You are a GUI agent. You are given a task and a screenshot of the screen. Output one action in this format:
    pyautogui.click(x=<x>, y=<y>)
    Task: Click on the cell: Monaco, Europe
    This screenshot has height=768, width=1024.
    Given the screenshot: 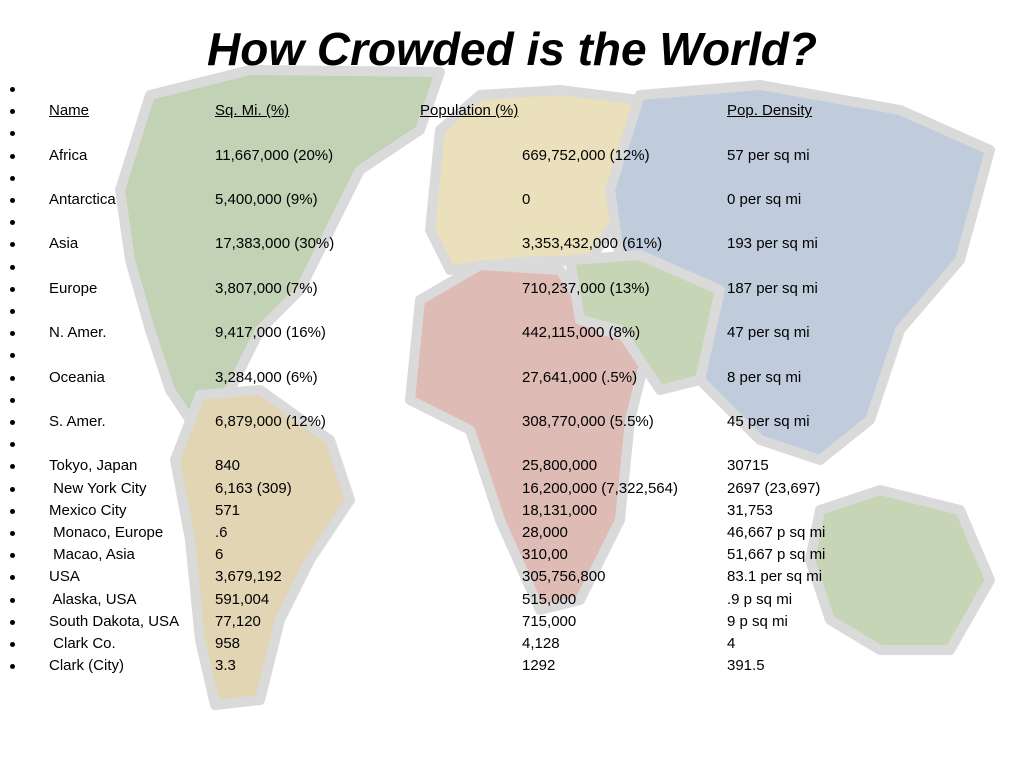 What is the action you would take?
    pyautogui.click(x=106, y=532)
    